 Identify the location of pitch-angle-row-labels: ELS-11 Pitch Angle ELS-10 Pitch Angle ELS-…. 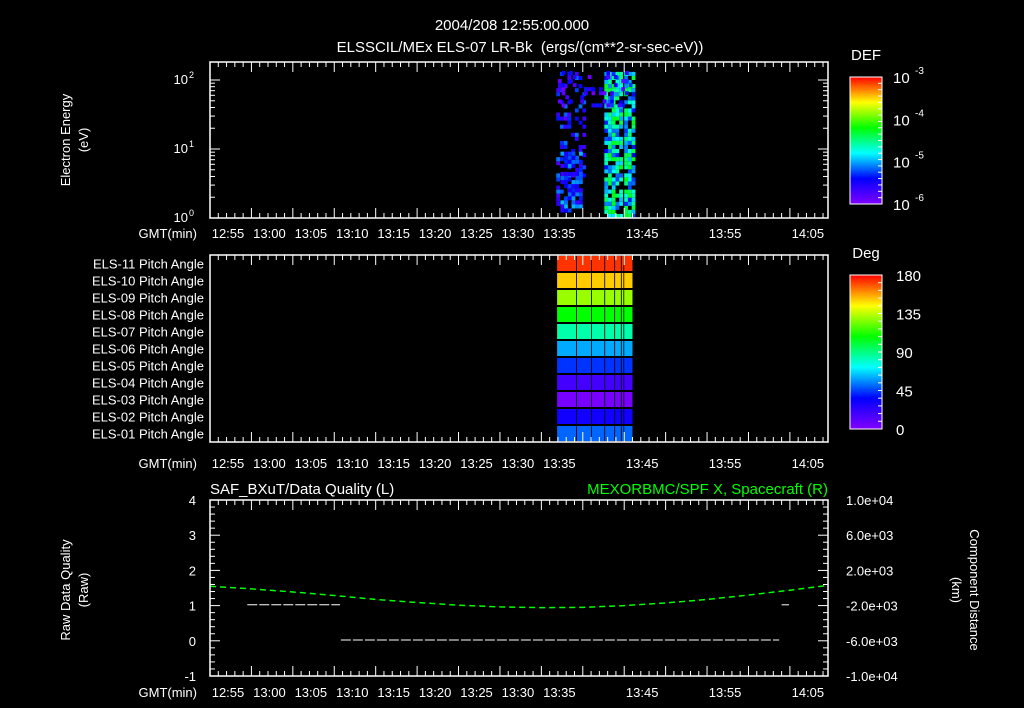
(148, 349).